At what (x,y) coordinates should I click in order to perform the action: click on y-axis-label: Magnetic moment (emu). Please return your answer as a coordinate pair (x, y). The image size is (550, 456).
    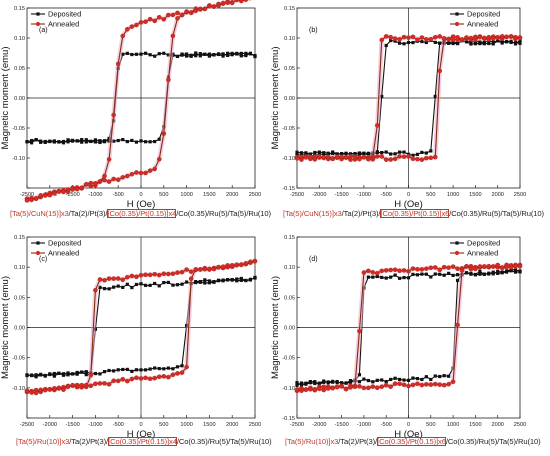
    Looking at the image, I should click on (275, 327).